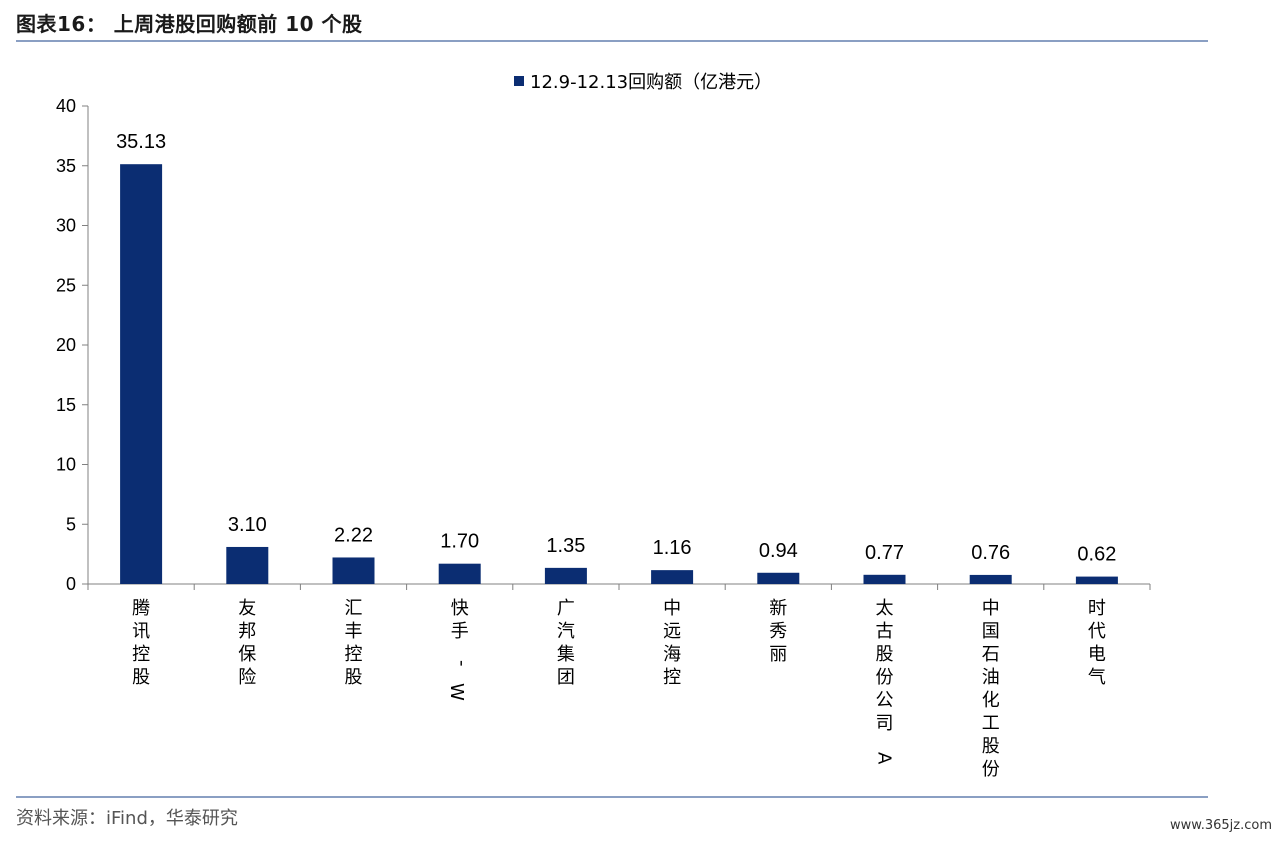 The width and height of the screenshot is (1280, 844). What do you see at coordinates (884, 553) in the screenshot?
I see `data-label: 0.77` at bounding box center [884, 553].